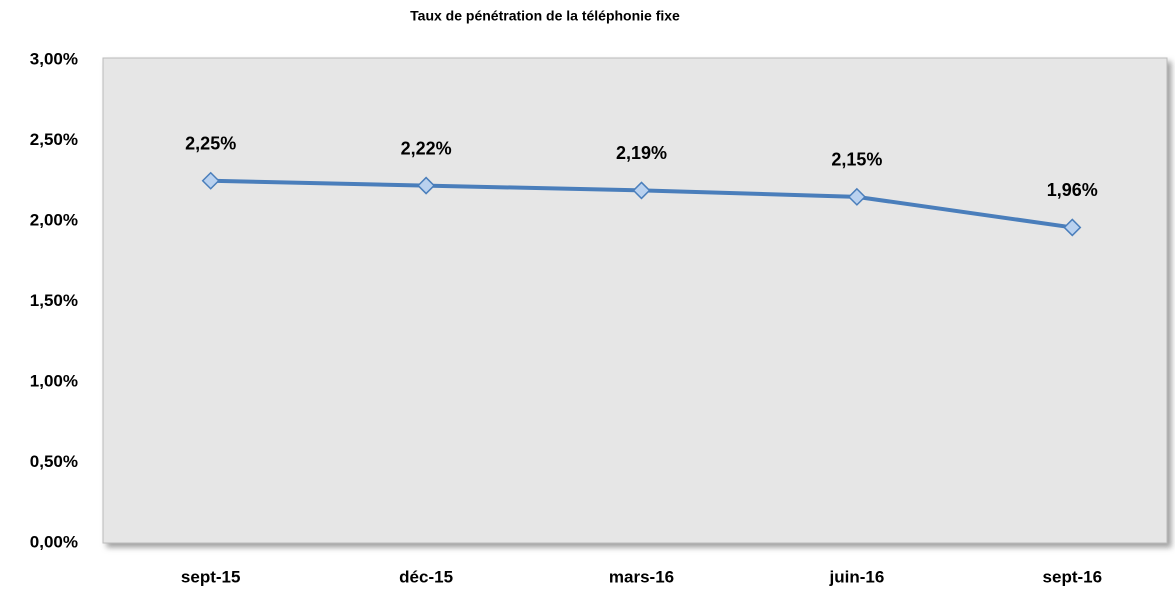  I want to click on y-tick-label: 2,00%, so click(54, 219).